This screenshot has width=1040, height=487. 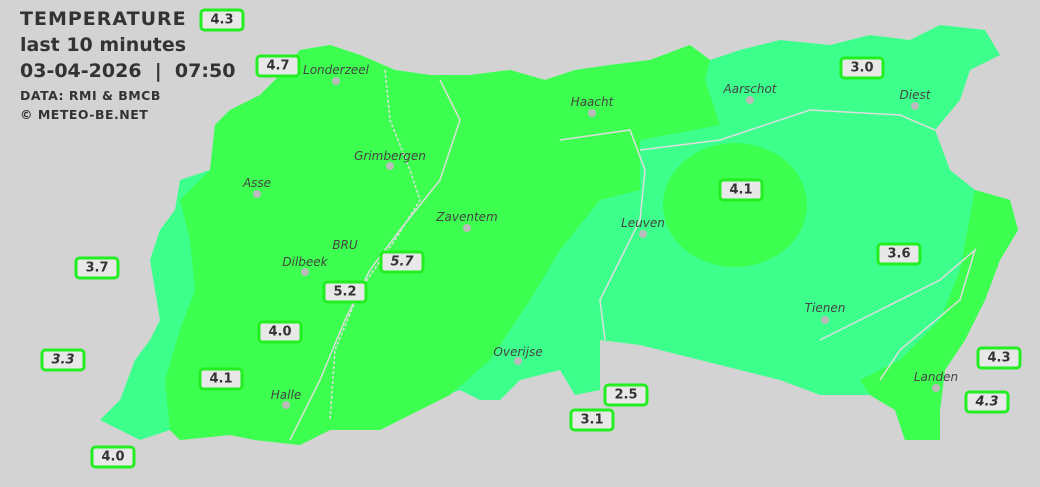 What do you see at coordinates (592, 420) in the screenshot?
I see `station-value: 3.1` at bounding box center [592, 420].